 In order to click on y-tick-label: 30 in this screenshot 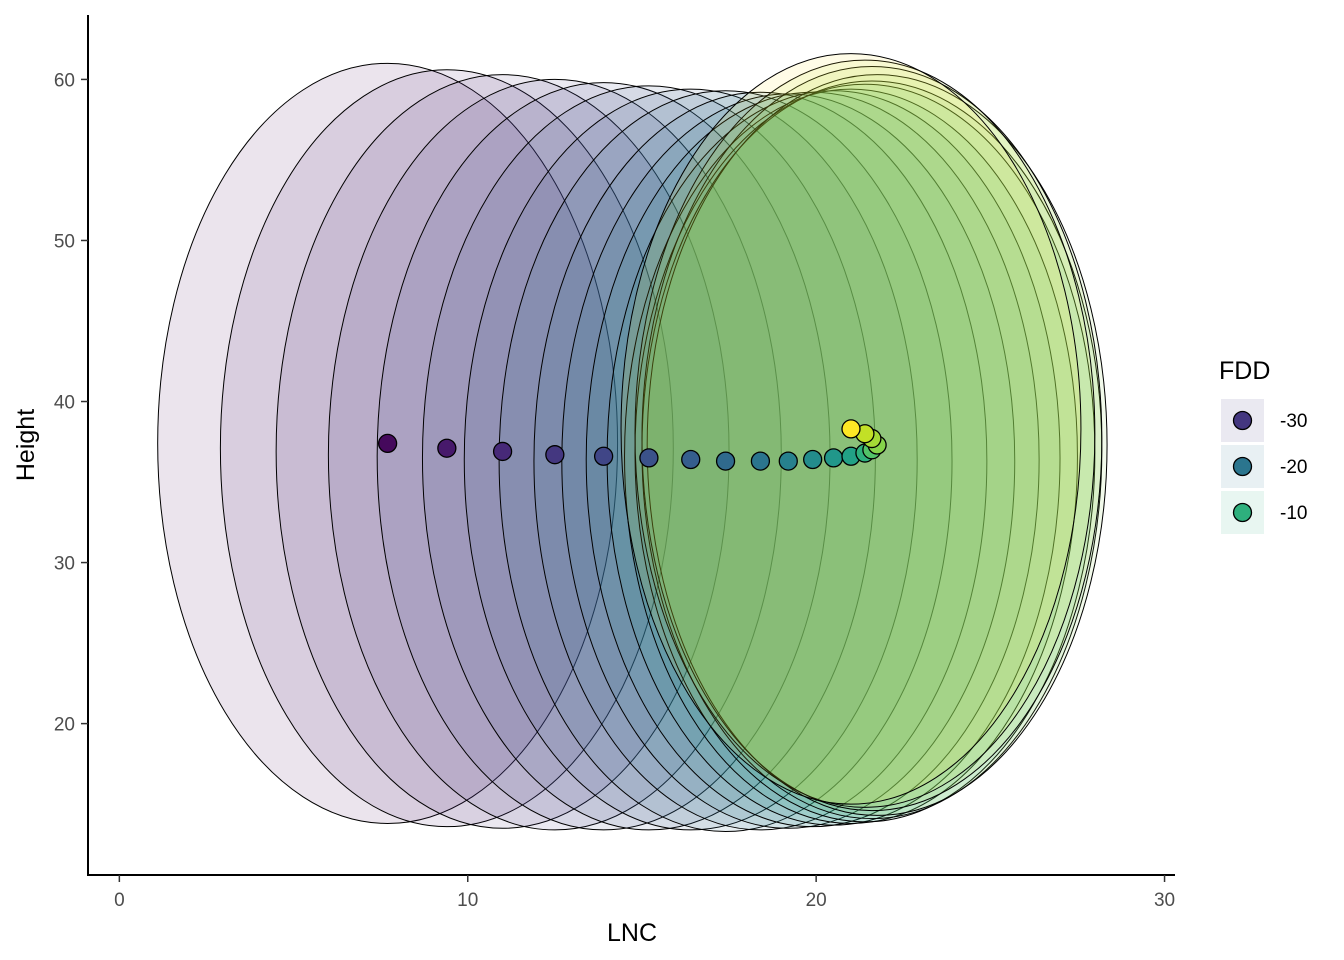, I will do `click(64, 564)`.